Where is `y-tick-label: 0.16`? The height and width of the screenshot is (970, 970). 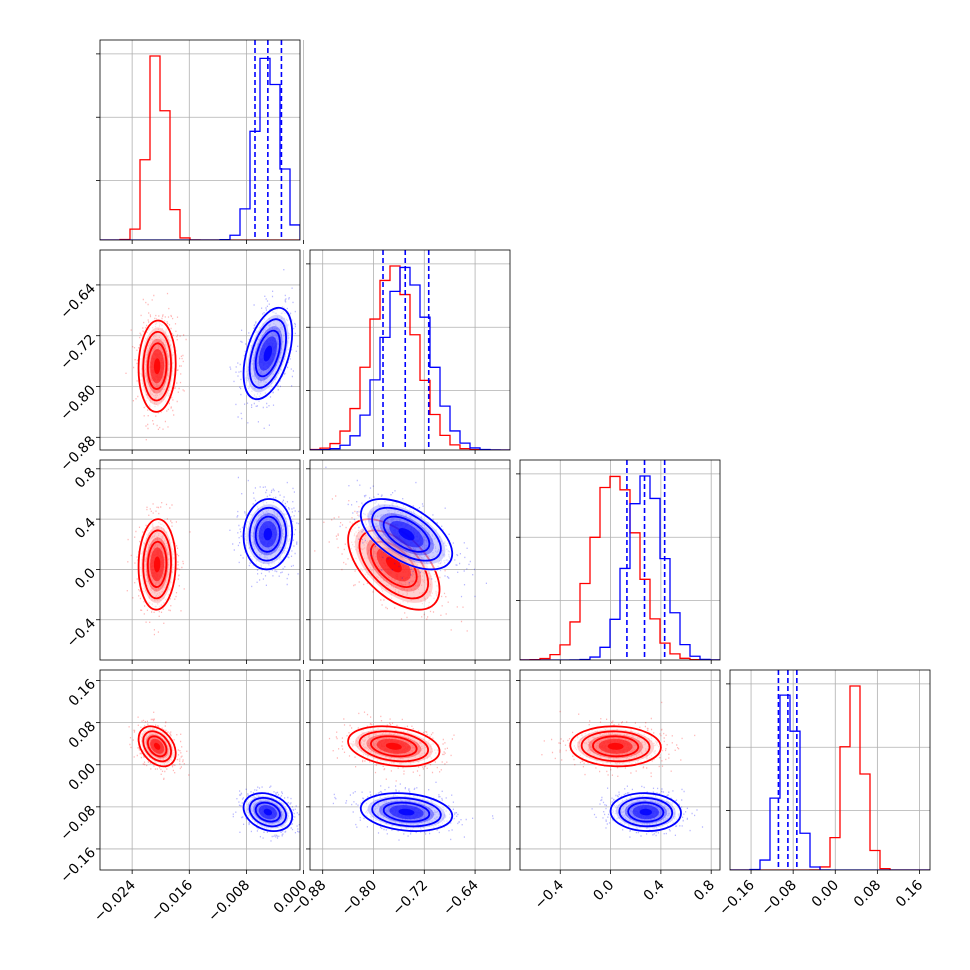 y-tick-label: 0.16 is located at coordinates (82, 692).